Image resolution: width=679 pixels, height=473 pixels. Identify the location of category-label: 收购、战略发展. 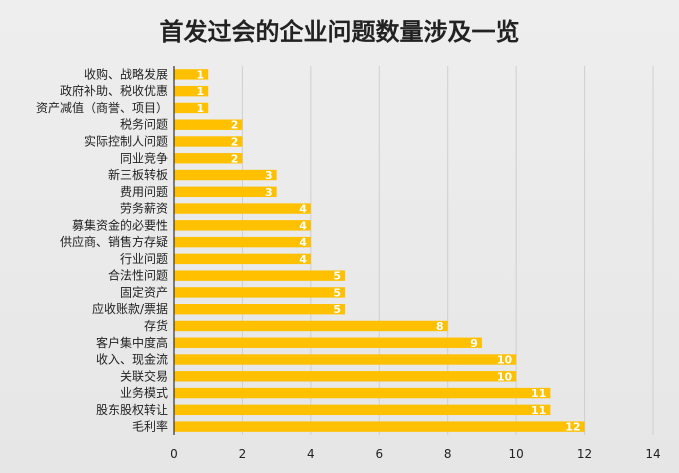
(126, 73).